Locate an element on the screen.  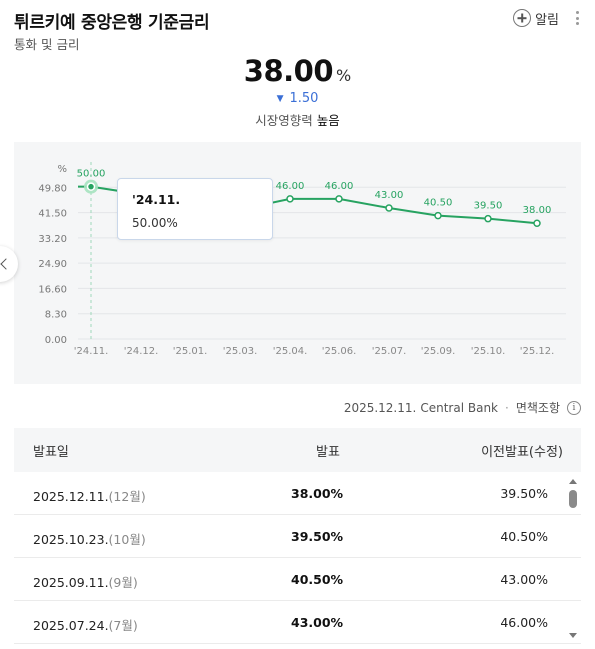
scroll-up-icon is located at coordinates (573, 481).